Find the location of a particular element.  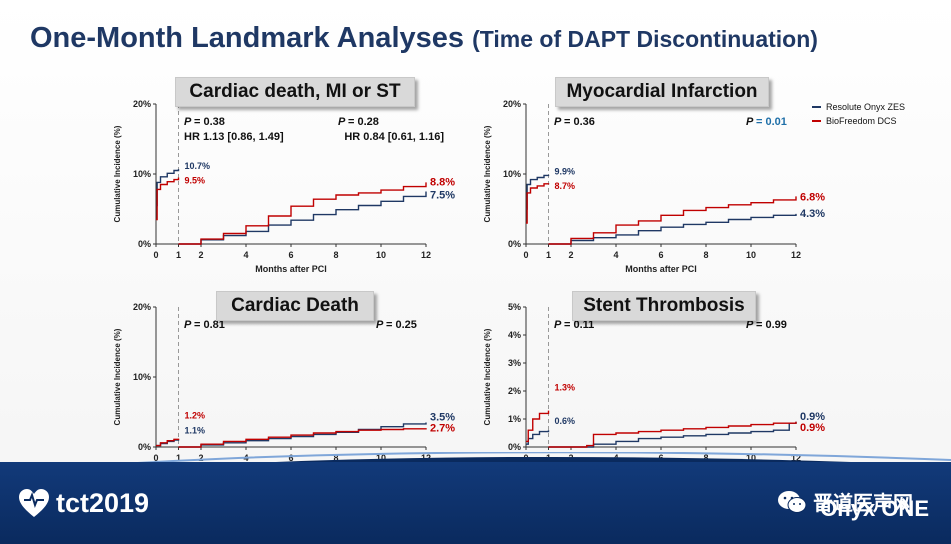

p-value-early: P = 0.38 is located at coordinates (204, 122).